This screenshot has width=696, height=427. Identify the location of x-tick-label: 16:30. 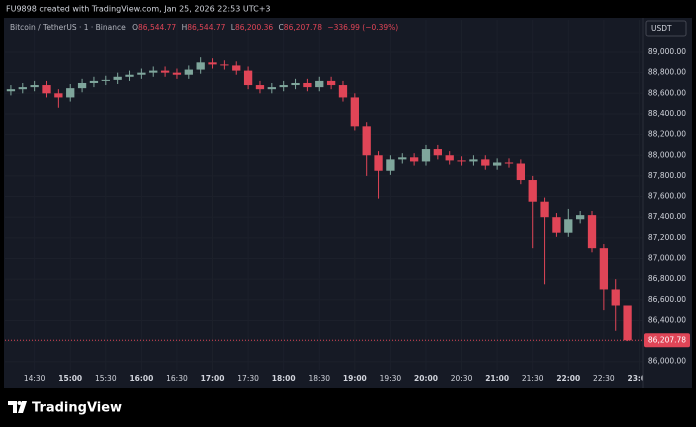
(177, 378).